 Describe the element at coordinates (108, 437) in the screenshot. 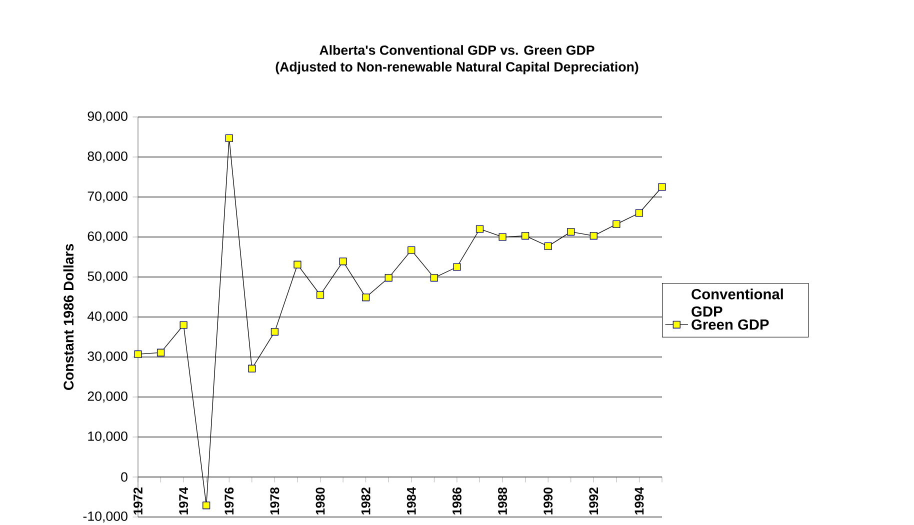

I see `y-tick-label: 10,000` at that location.